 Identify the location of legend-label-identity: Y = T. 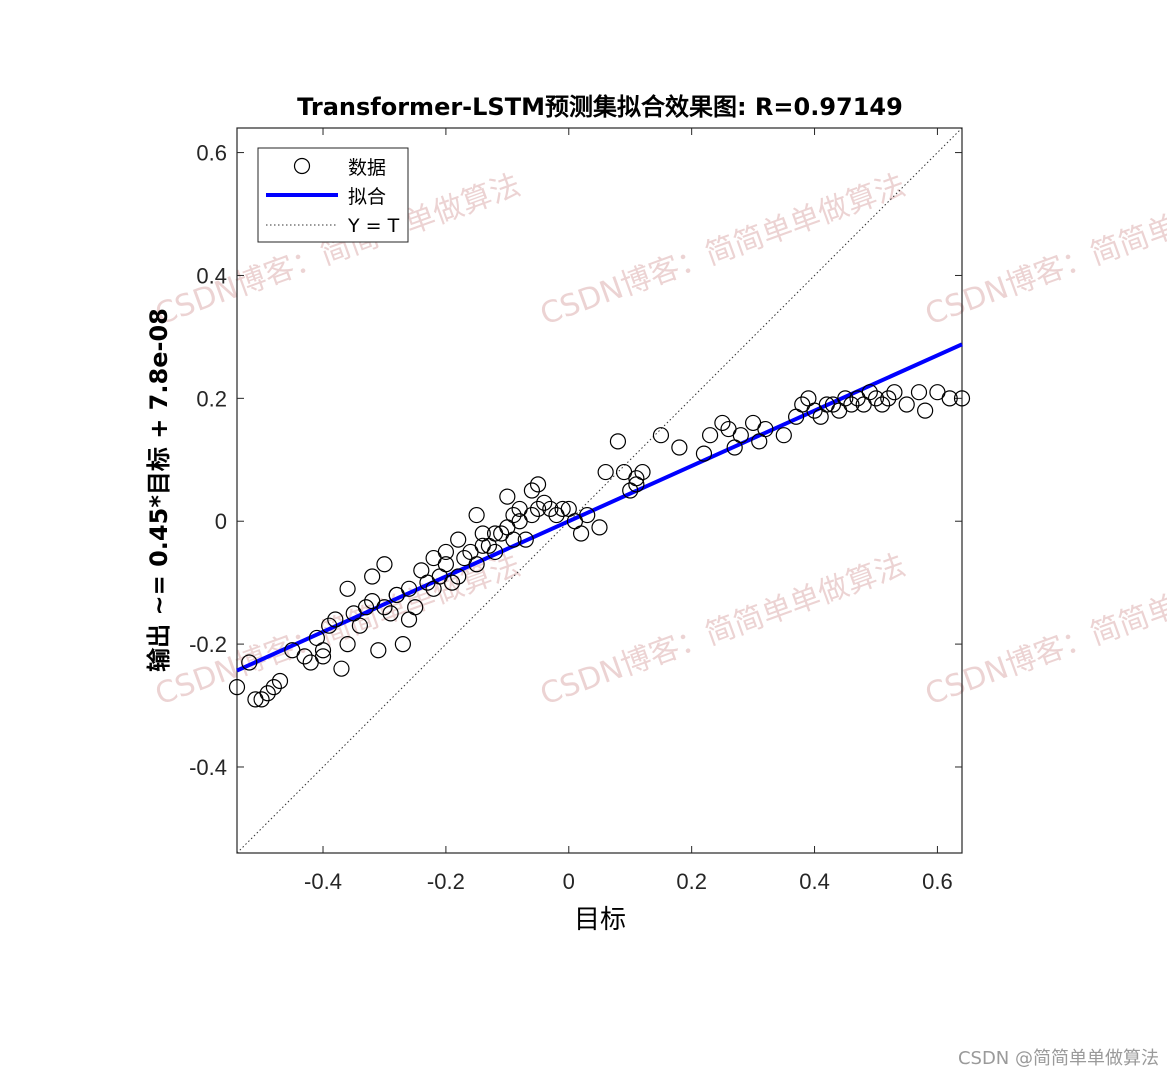
(373, 226).